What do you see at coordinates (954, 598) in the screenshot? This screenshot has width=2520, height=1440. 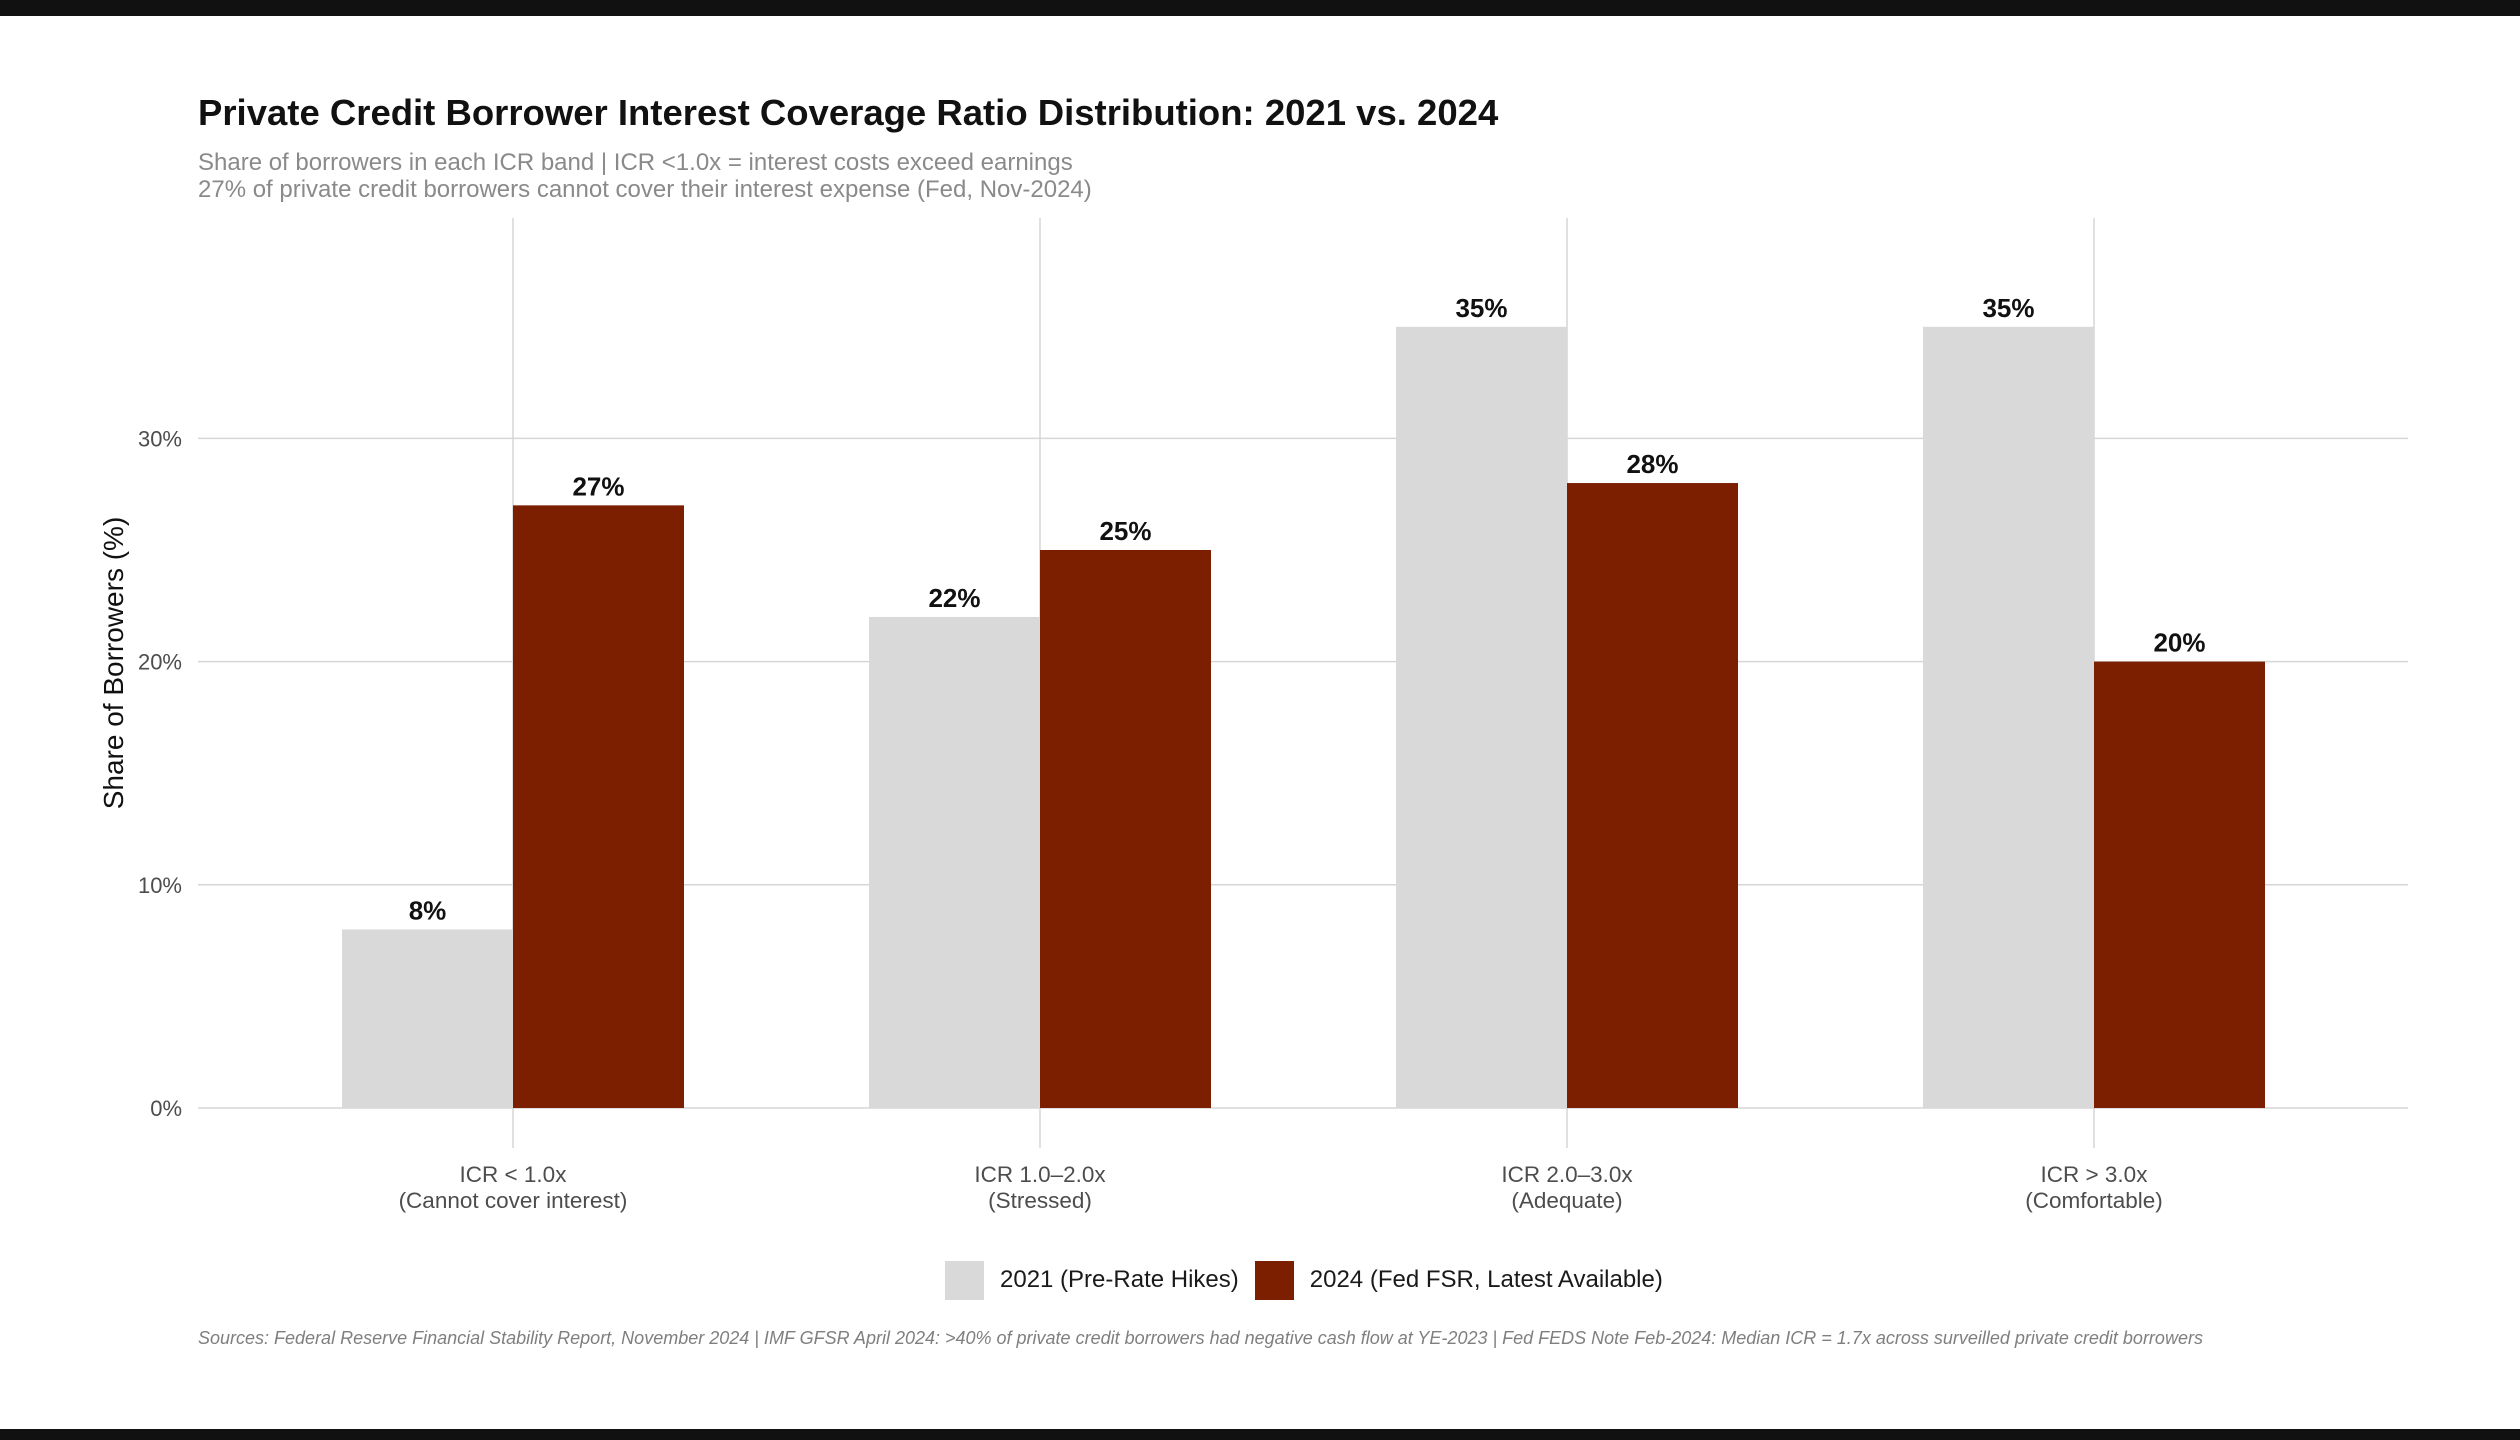 I see `bar-value-label: 22%` at bounding box center [954, 598].